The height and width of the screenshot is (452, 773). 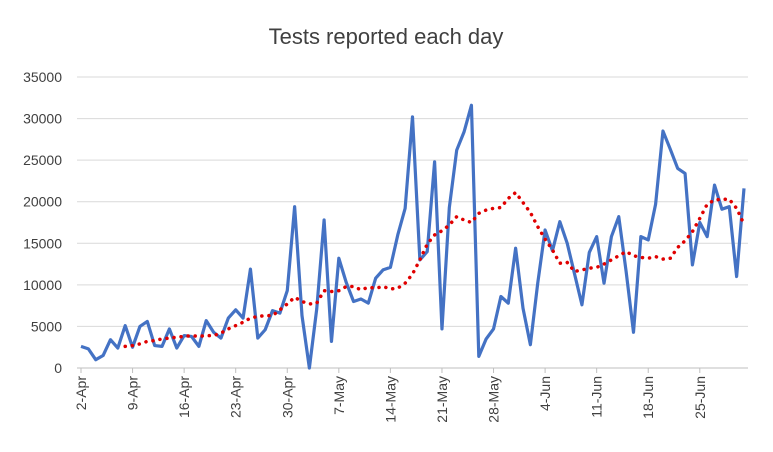 I want to click on y-tick-label: 15000, so click(x=42, y=243).